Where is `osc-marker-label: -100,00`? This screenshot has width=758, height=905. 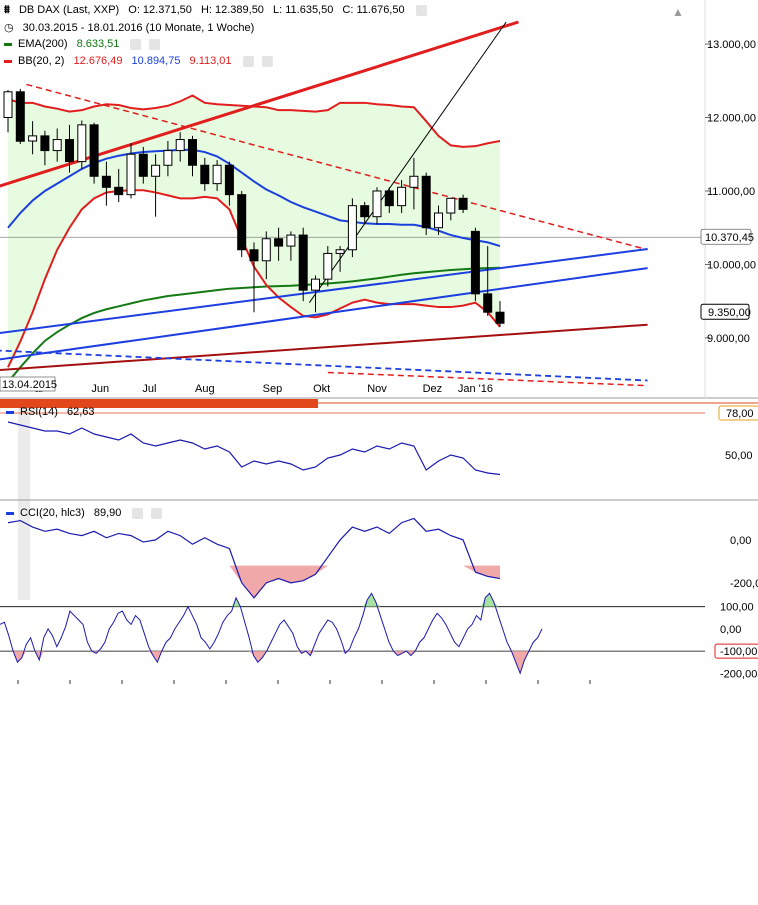
osc-marker-label: -100,00 is located at coordinates (738, 652).